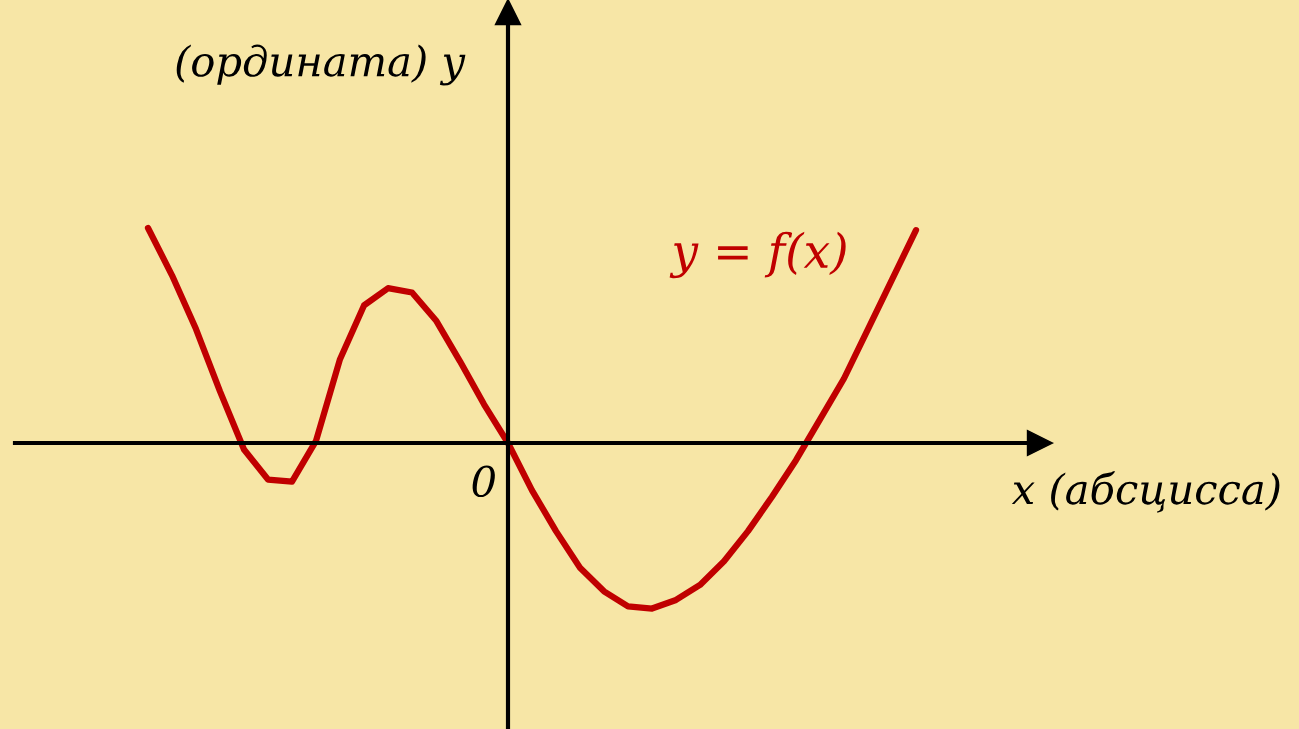 Image resolution: width=1299 pixels, height=729 pixels. What do you see at coordinates (483, 481) in the screenshot?
I see `annotation: 0` at bounding box center [483, 481].